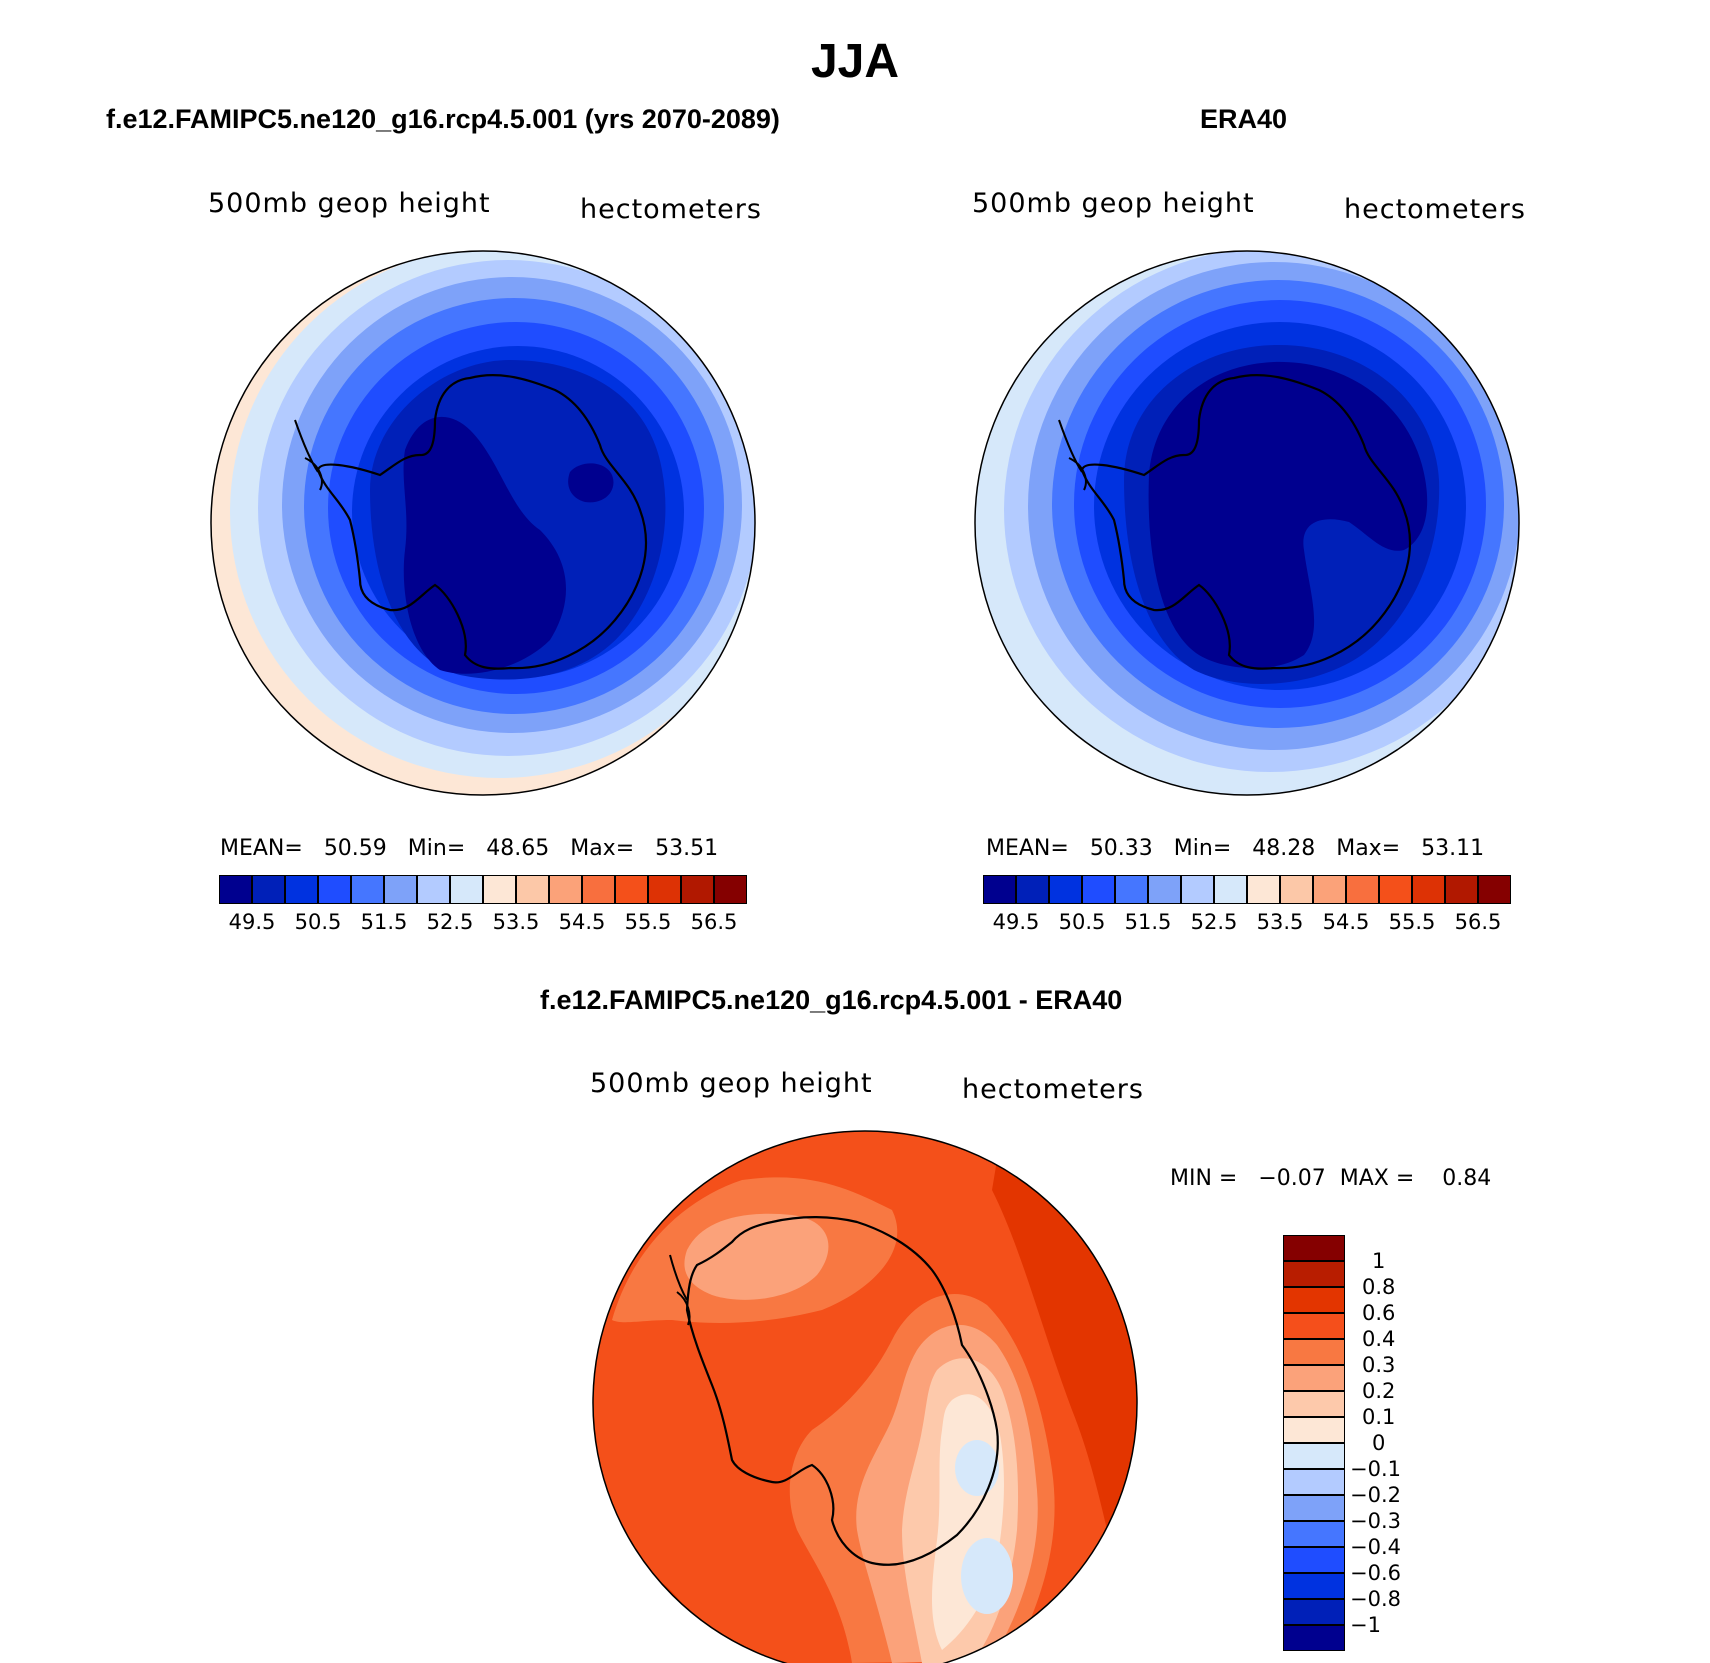 Image resolution: width=1710 pixels, height=1663 pixels. I want to click on model-variable-label: 500mb geop height, so click(349, 203).